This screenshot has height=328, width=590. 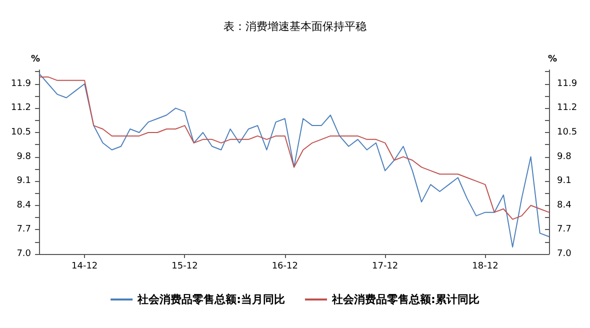 What do you see at coordinates (21, 132) in the screenshot?
I see `y-tick-label: 10.5` at bounding box center [21, 132].